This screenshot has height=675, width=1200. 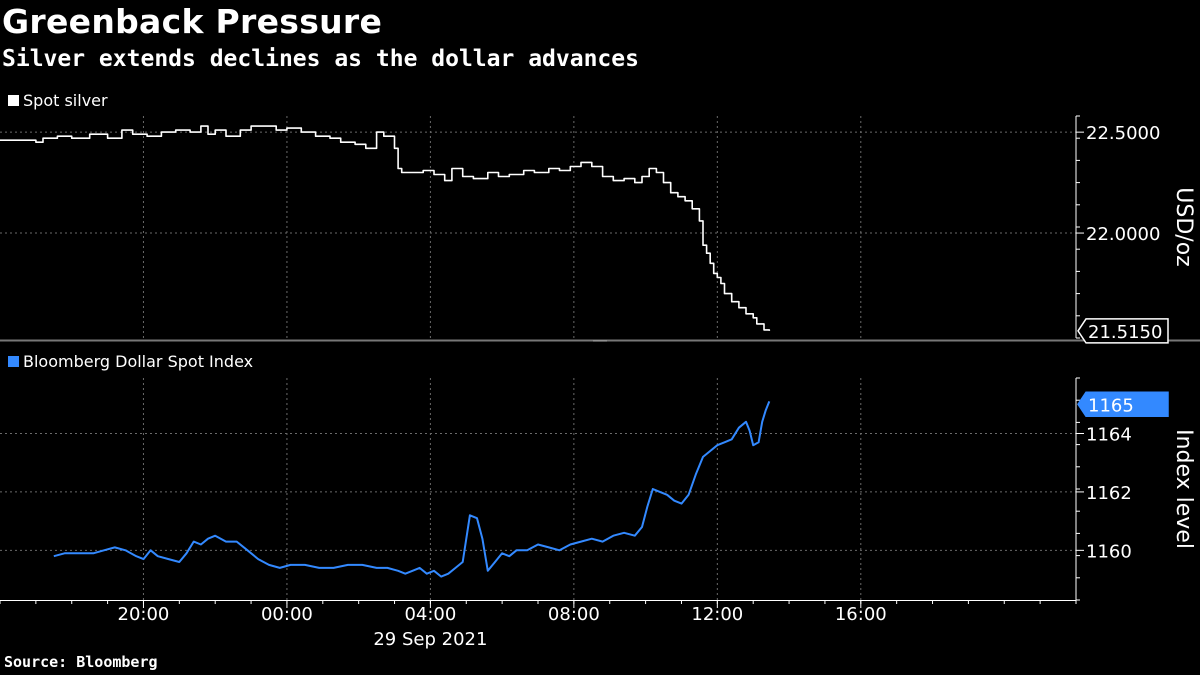 I want to click on xtick-label-5: 16:00, so click(x=861, y=614).